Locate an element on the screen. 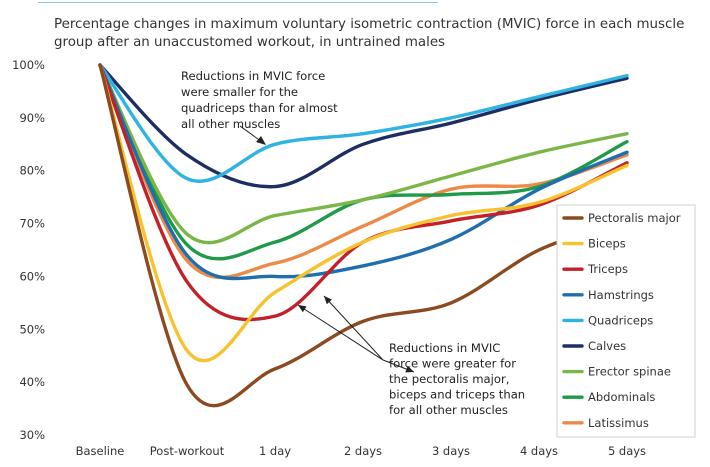 Image resolution: width=710 pixels, height=467 pixels. annotation-text-line: the pectoralis major, is located at coordinates (449, 379).